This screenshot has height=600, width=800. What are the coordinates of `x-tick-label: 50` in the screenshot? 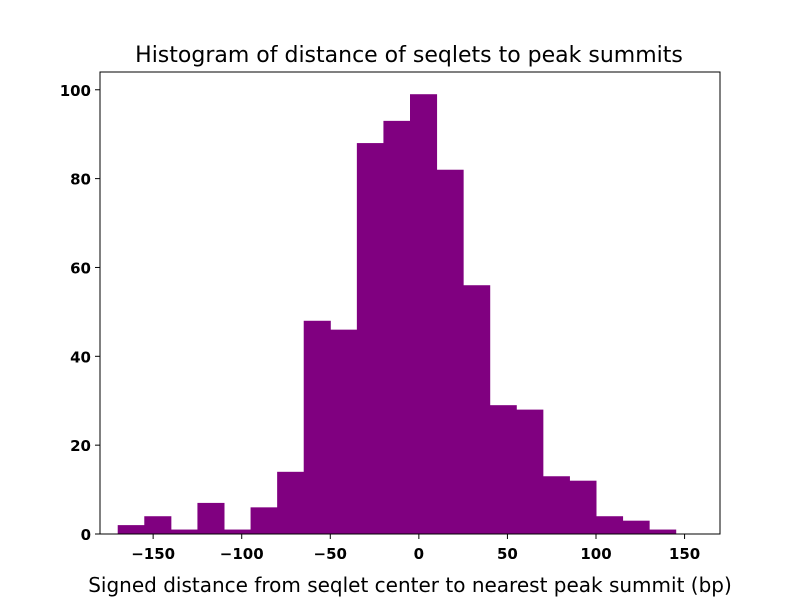 It's located at (507, 554).